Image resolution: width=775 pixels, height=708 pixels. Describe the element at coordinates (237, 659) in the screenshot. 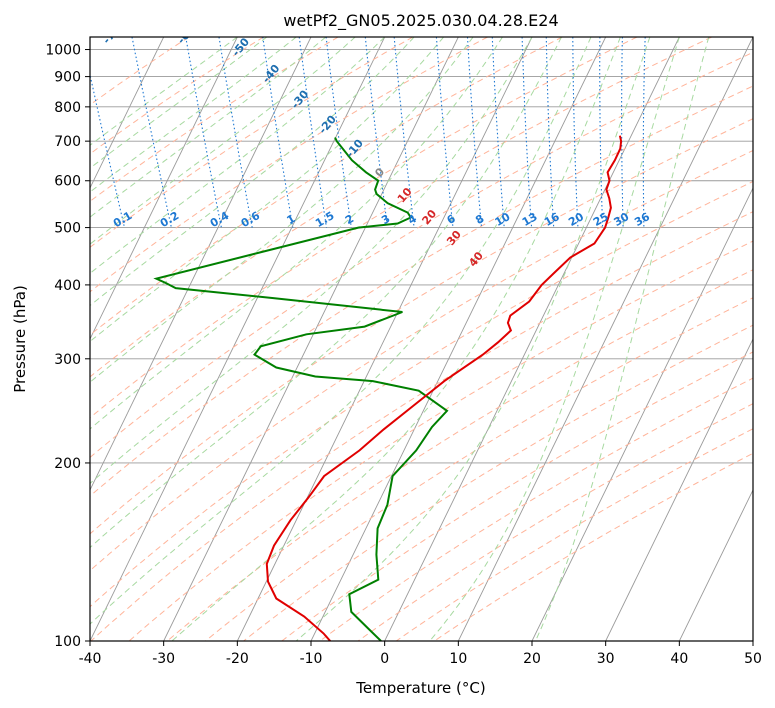

I see `x-tick-label: -20` at that location.